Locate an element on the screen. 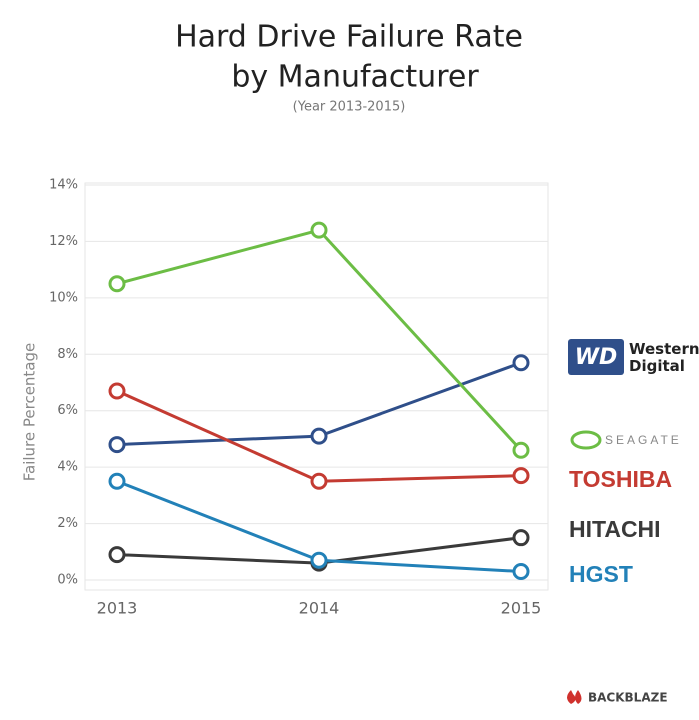  chart-subtitle: (Year 2013-2015) is located at coordinates (349, 107).